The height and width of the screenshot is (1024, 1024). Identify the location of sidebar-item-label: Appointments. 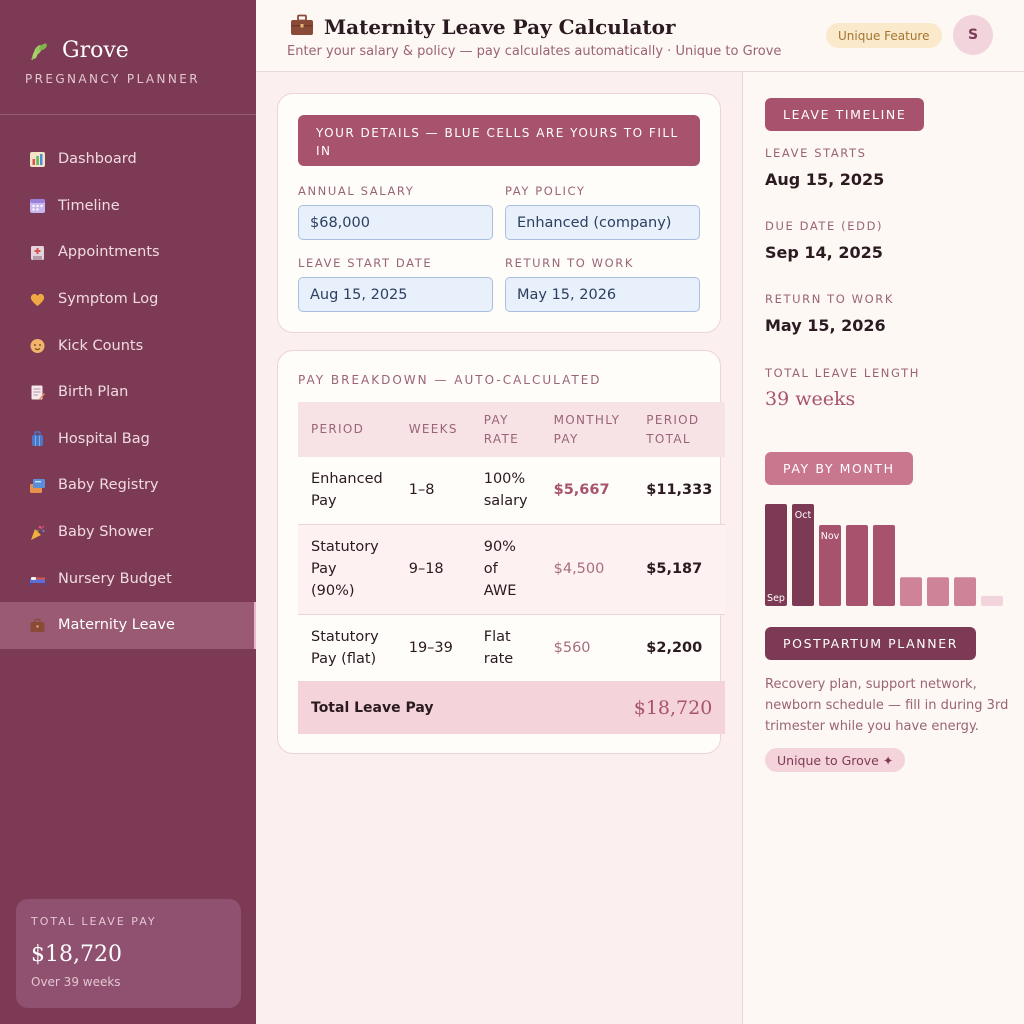
(109, 252).